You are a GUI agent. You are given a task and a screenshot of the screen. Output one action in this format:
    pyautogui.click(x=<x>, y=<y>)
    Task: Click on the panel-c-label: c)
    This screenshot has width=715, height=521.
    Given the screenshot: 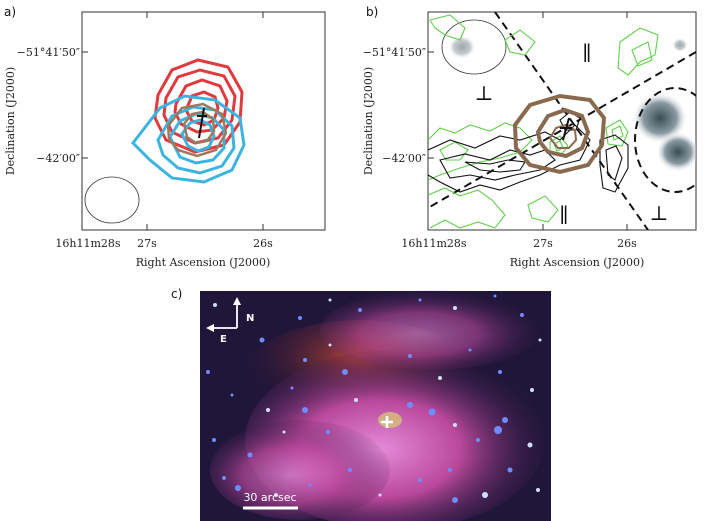 What is the action you would take?
    pyautogui.click(x=176, y=294)
    